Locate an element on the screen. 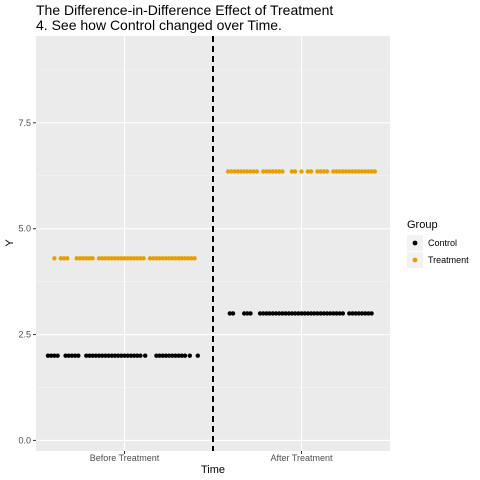  legend-key-control is located at coordinates (415, 243).